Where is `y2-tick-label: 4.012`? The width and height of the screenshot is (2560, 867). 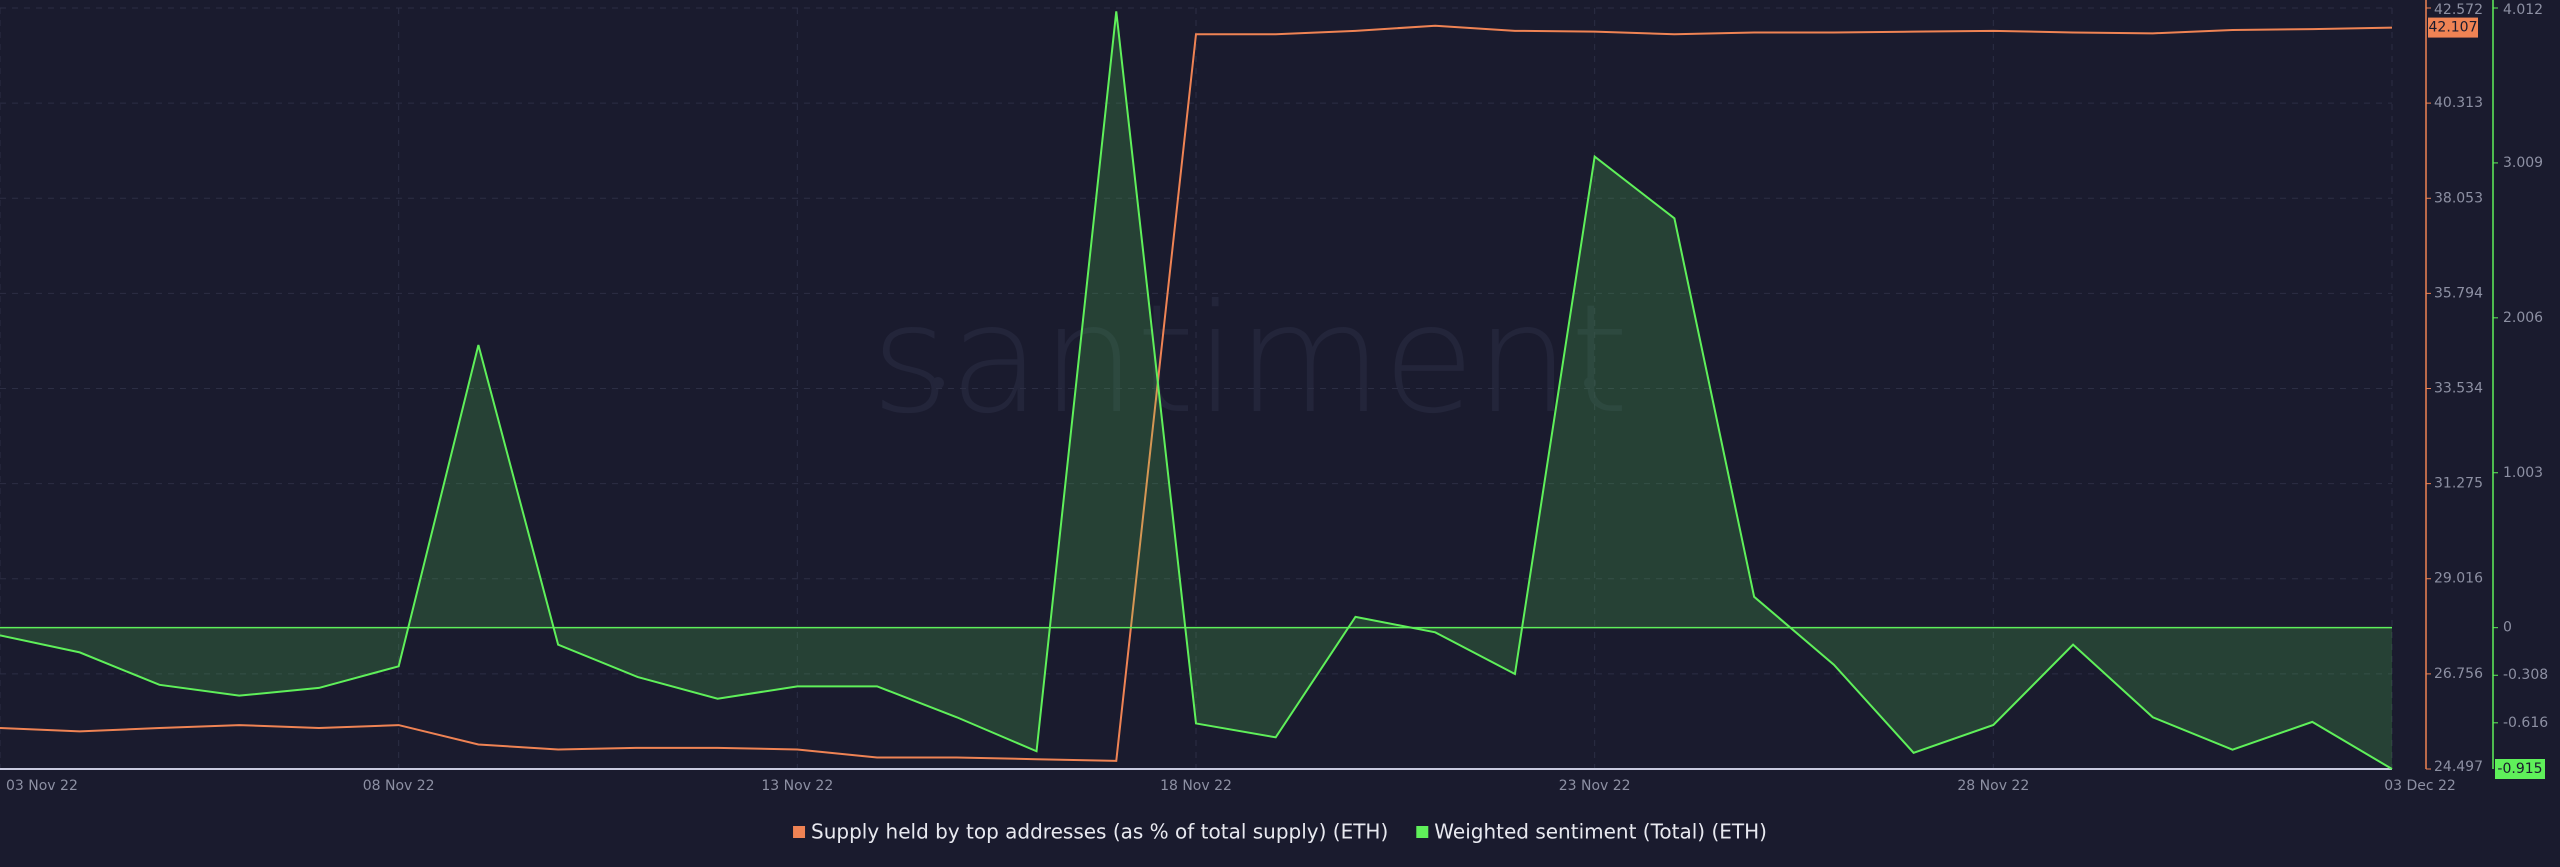
y2-tick-label: 4.012 is located at coordinates (2523, 10).